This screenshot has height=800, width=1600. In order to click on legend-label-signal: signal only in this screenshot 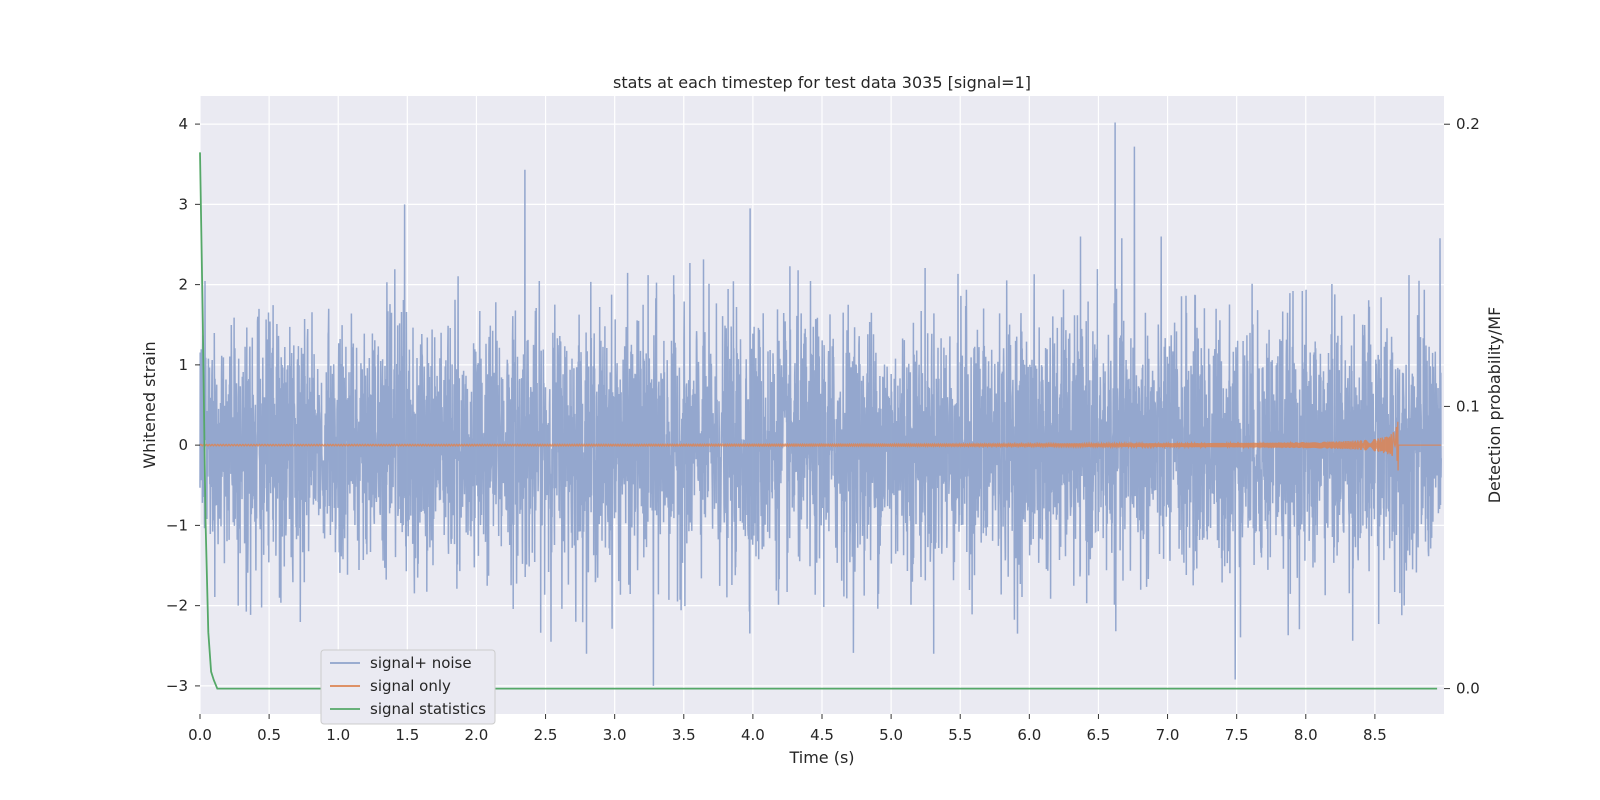, I will do `click(410, 686)`.